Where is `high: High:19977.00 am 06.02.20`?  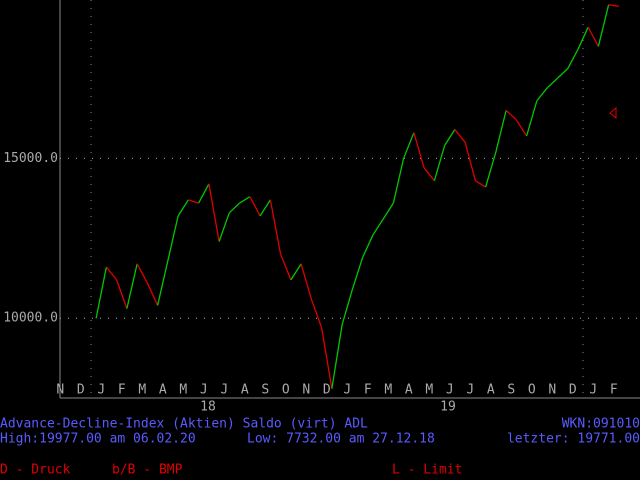 high: High:19977.00 am 06.02.20 is located at coordinates (98, 439).